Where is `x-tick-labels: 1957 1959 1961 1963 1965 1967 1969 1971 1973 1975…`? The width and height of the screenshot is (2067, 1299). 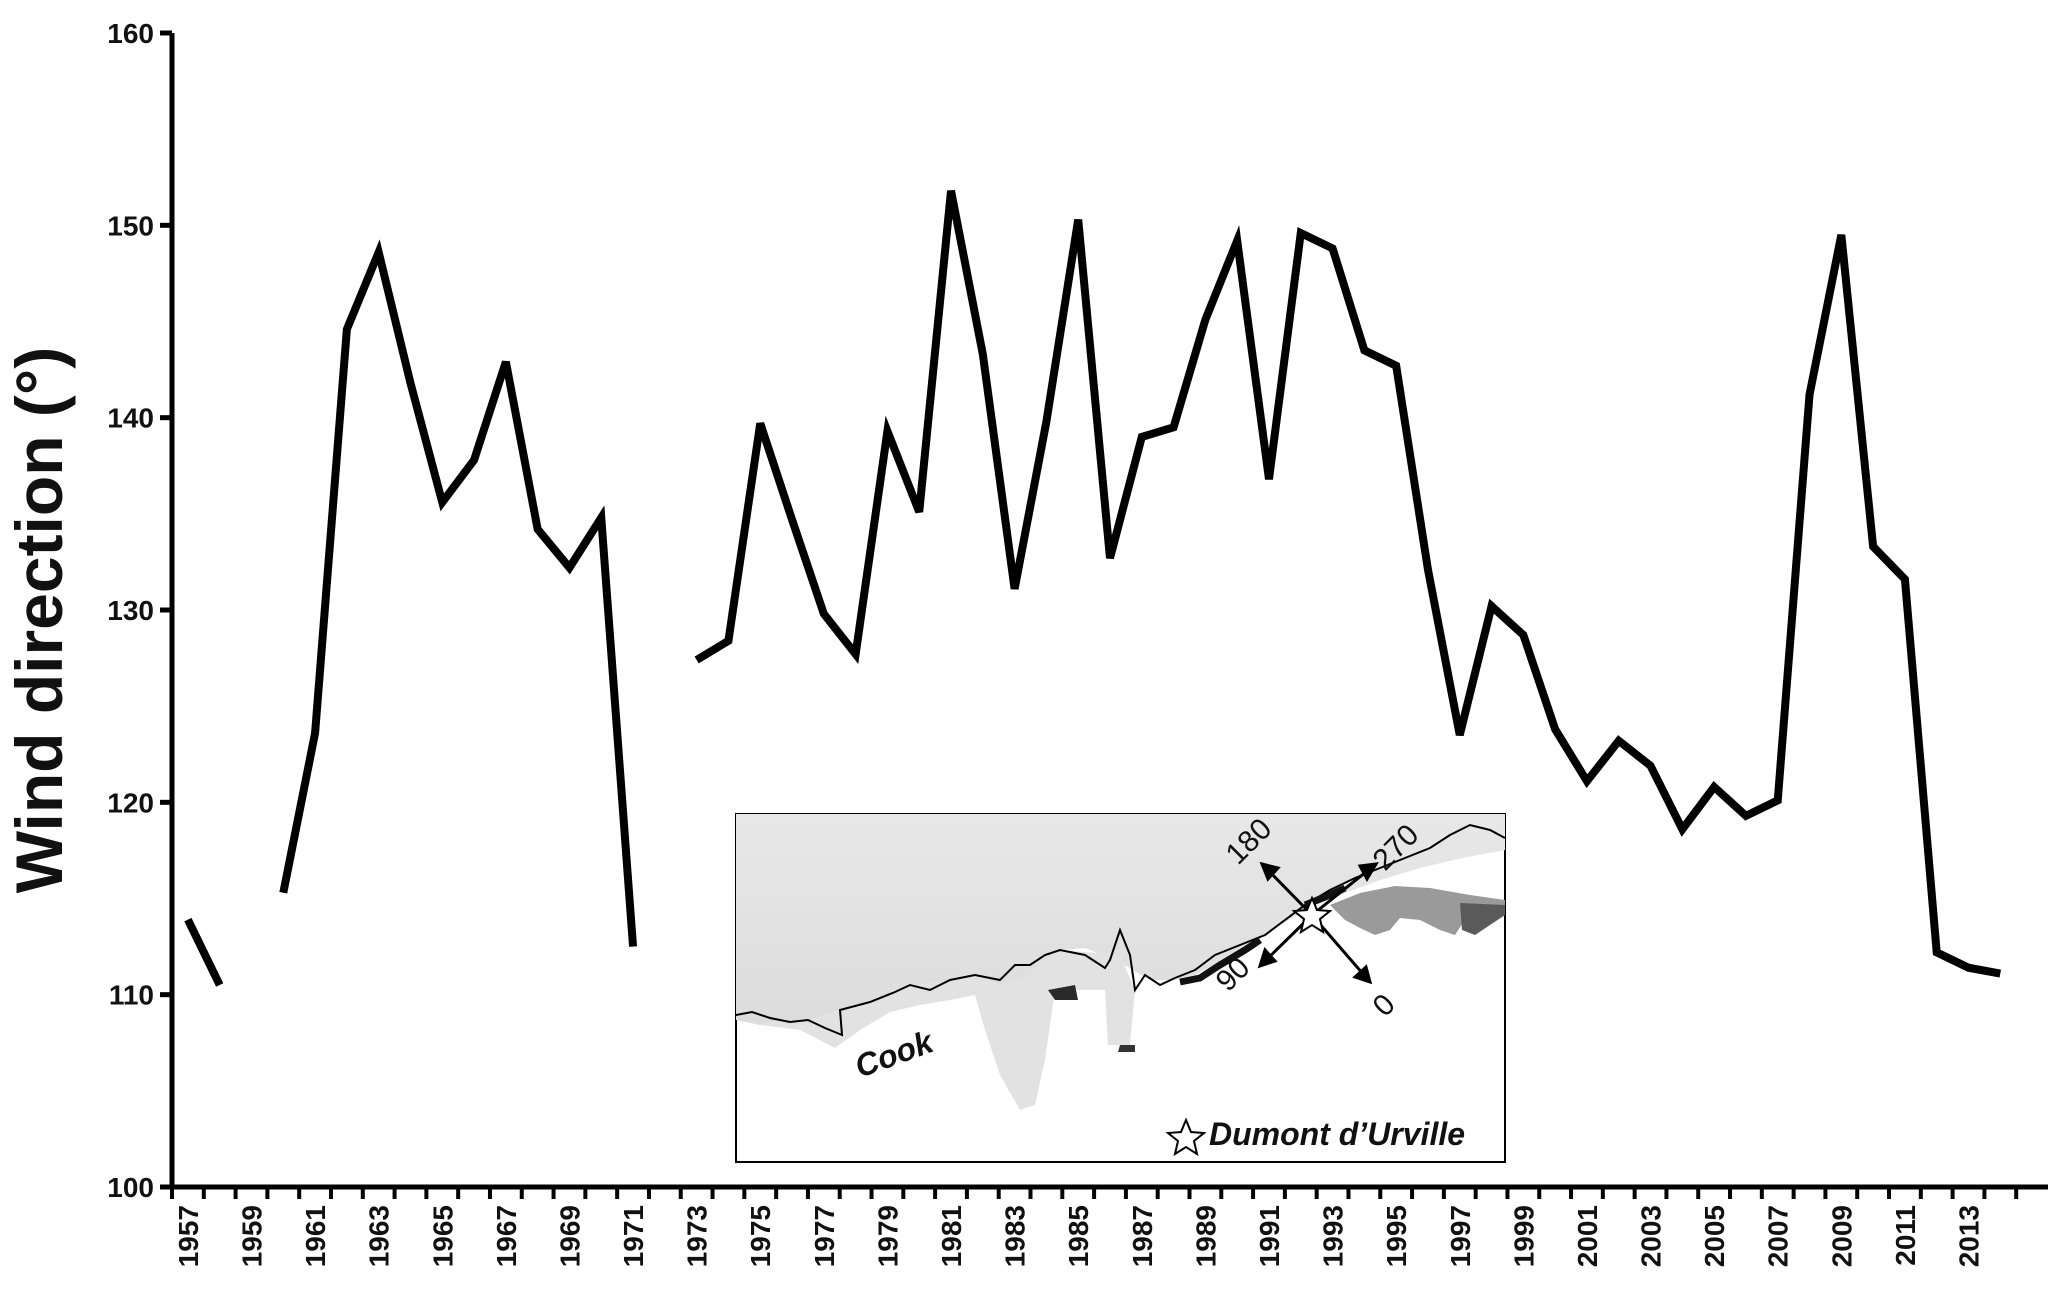
x-tick-labels: 1957 1959 1961 1963 1965 1967 1969 1971 1973 1975… is located at coordinates (1079, 1236).